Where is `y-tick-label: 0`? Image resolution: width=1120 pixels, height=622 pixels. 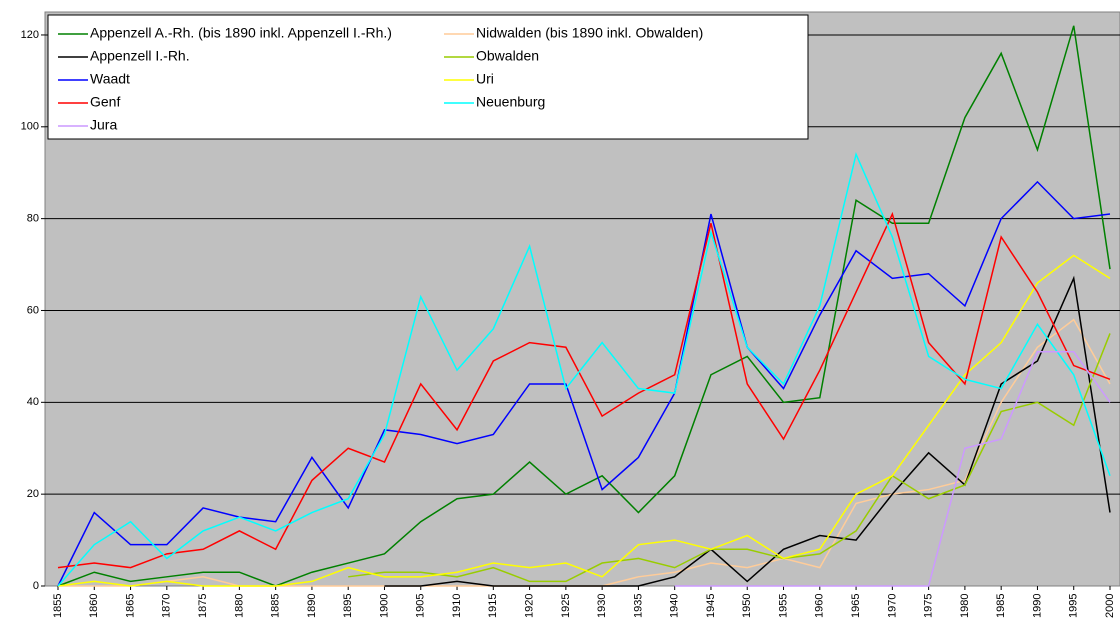 y-tick-label: 0 is located at coordinates (36, 586).